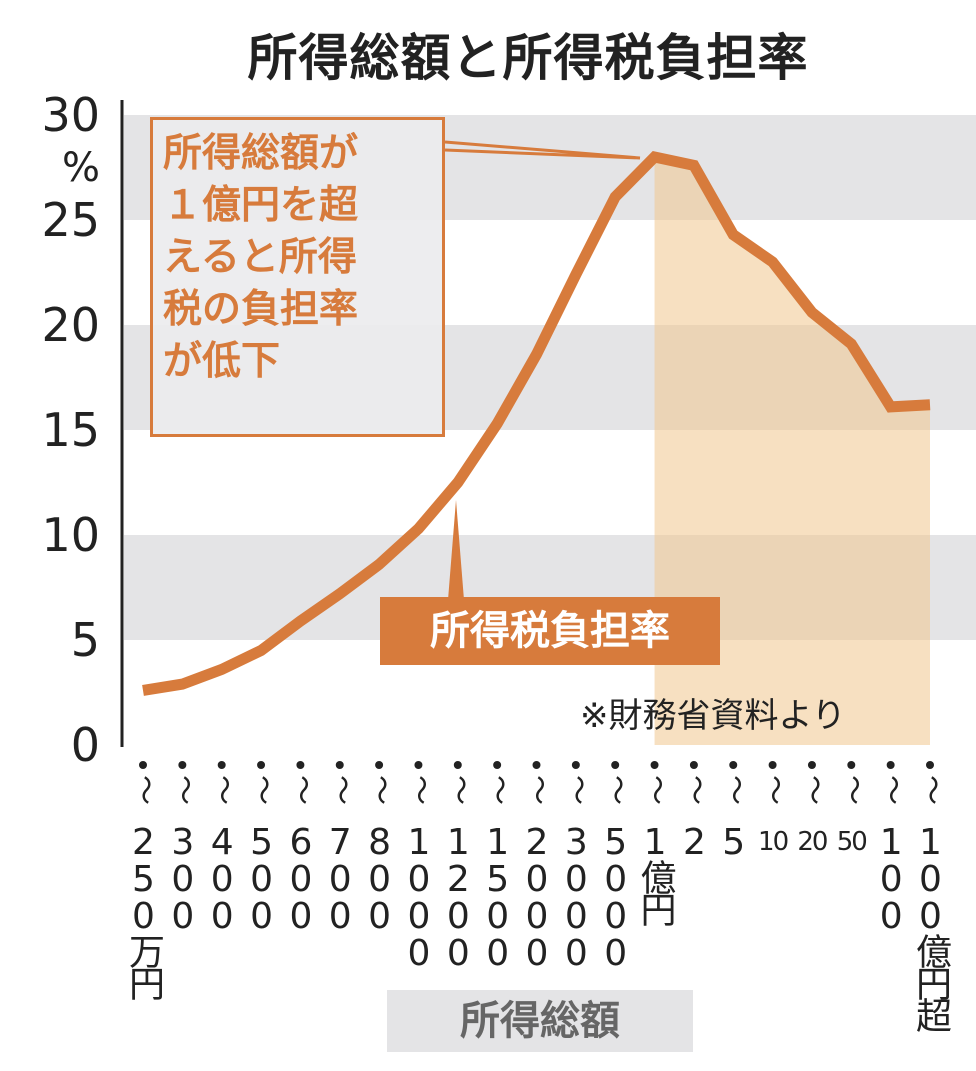 The image size is (976, 1071). Describe the element at coordinates (616, 896) in the screenshot. I see `x-tick-label: 5000` at that location.